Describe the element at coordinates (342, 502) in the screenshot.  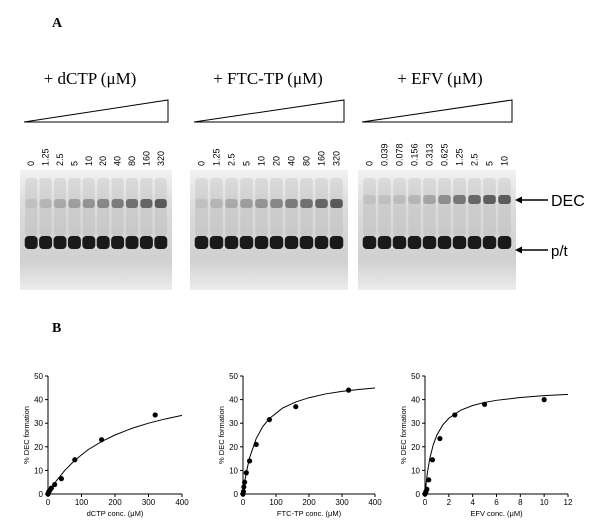
I see `x-tick-label: 300` at that location.